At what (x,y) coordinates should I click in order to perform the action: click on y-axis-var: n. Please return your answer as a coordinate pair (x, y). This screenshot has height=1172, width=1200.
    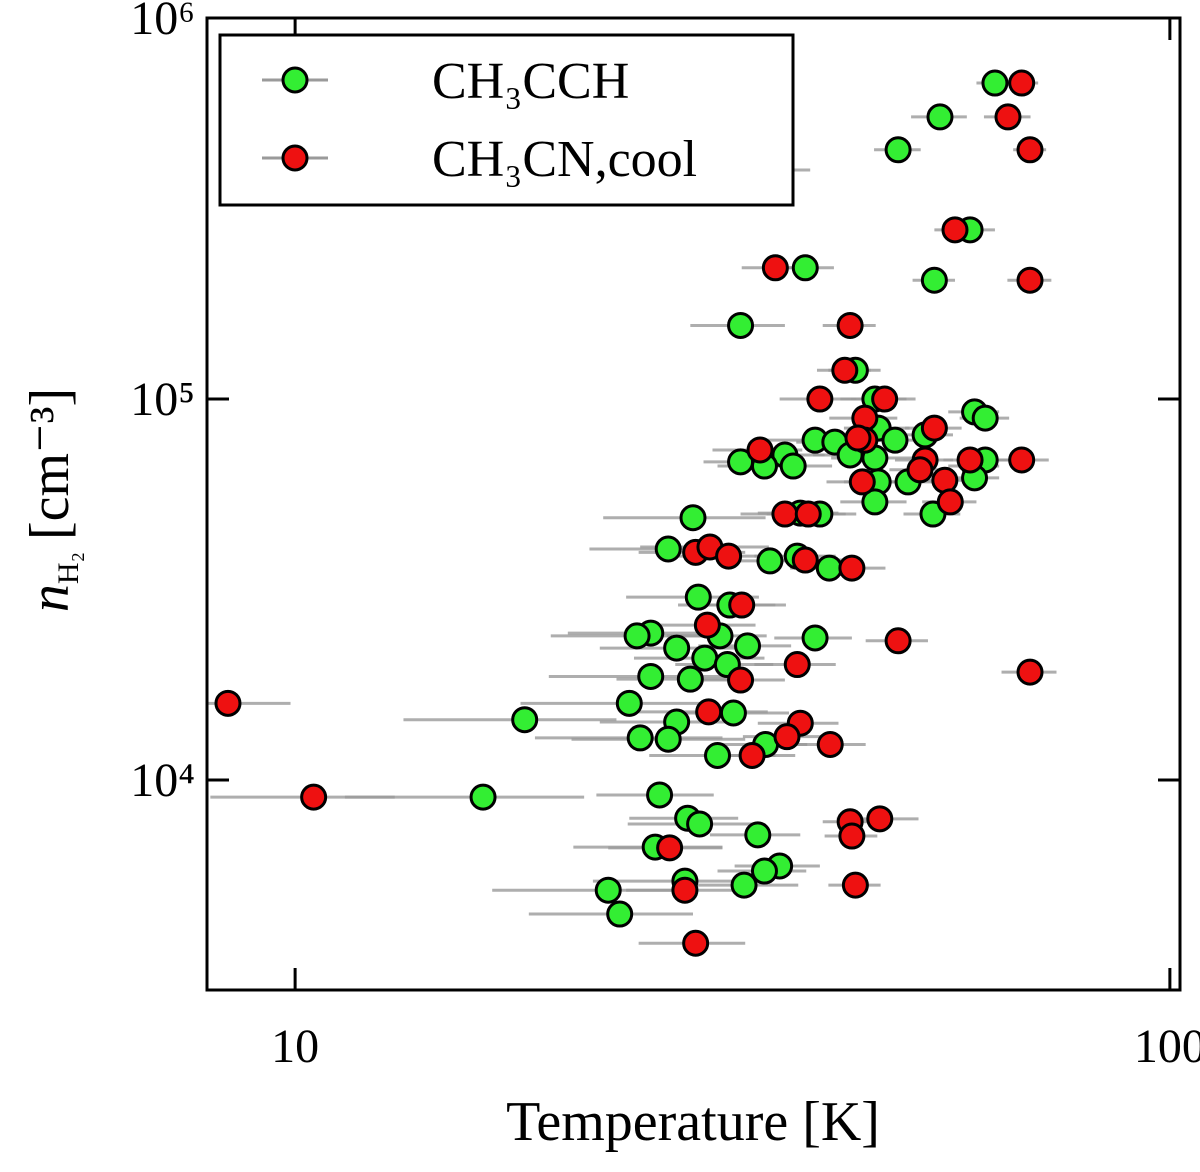
    Looking at the image, I should click on (50, 598).